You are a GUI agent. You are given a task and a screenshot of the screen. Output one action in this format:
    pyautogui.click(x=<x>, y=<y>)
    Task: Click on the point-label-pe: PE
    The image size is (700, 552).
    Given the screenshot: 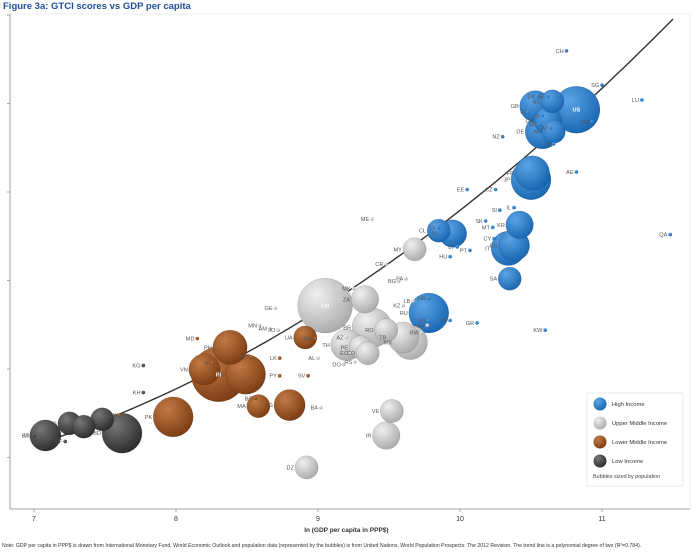 What is the action you would take?
    pyautogui.click(x=345, y=348)
    